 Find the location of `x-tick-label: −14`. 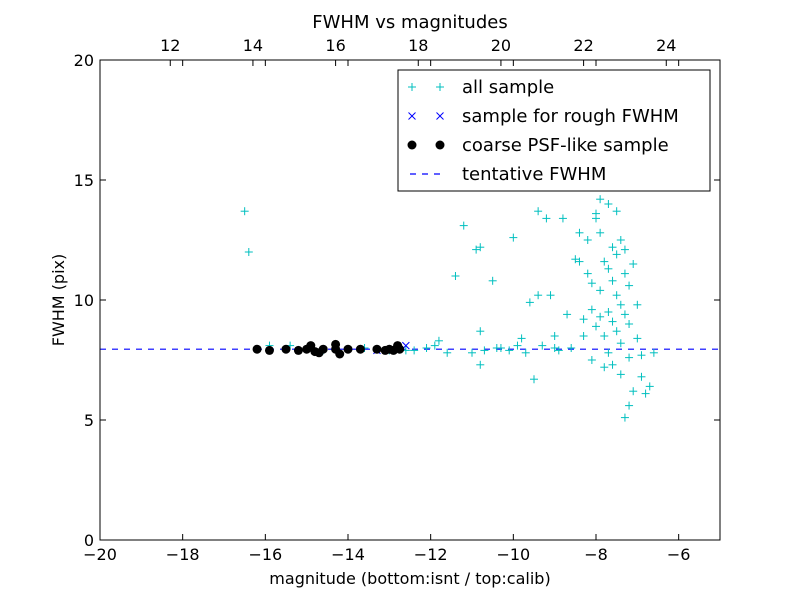

x-tick-label: −14 is located at coordinates (348, 554).